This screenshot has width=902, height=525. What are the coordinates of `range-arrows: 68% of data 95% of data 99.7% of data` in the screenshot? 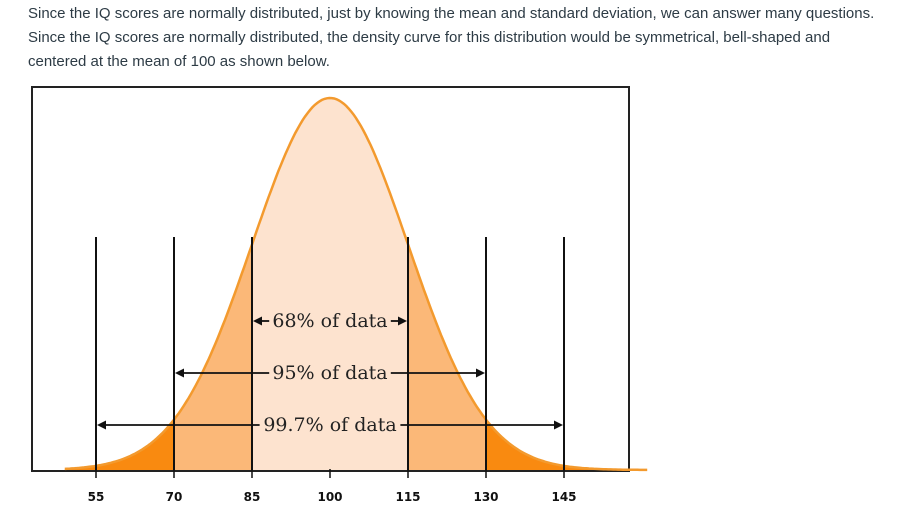 It's located at (330, 373).